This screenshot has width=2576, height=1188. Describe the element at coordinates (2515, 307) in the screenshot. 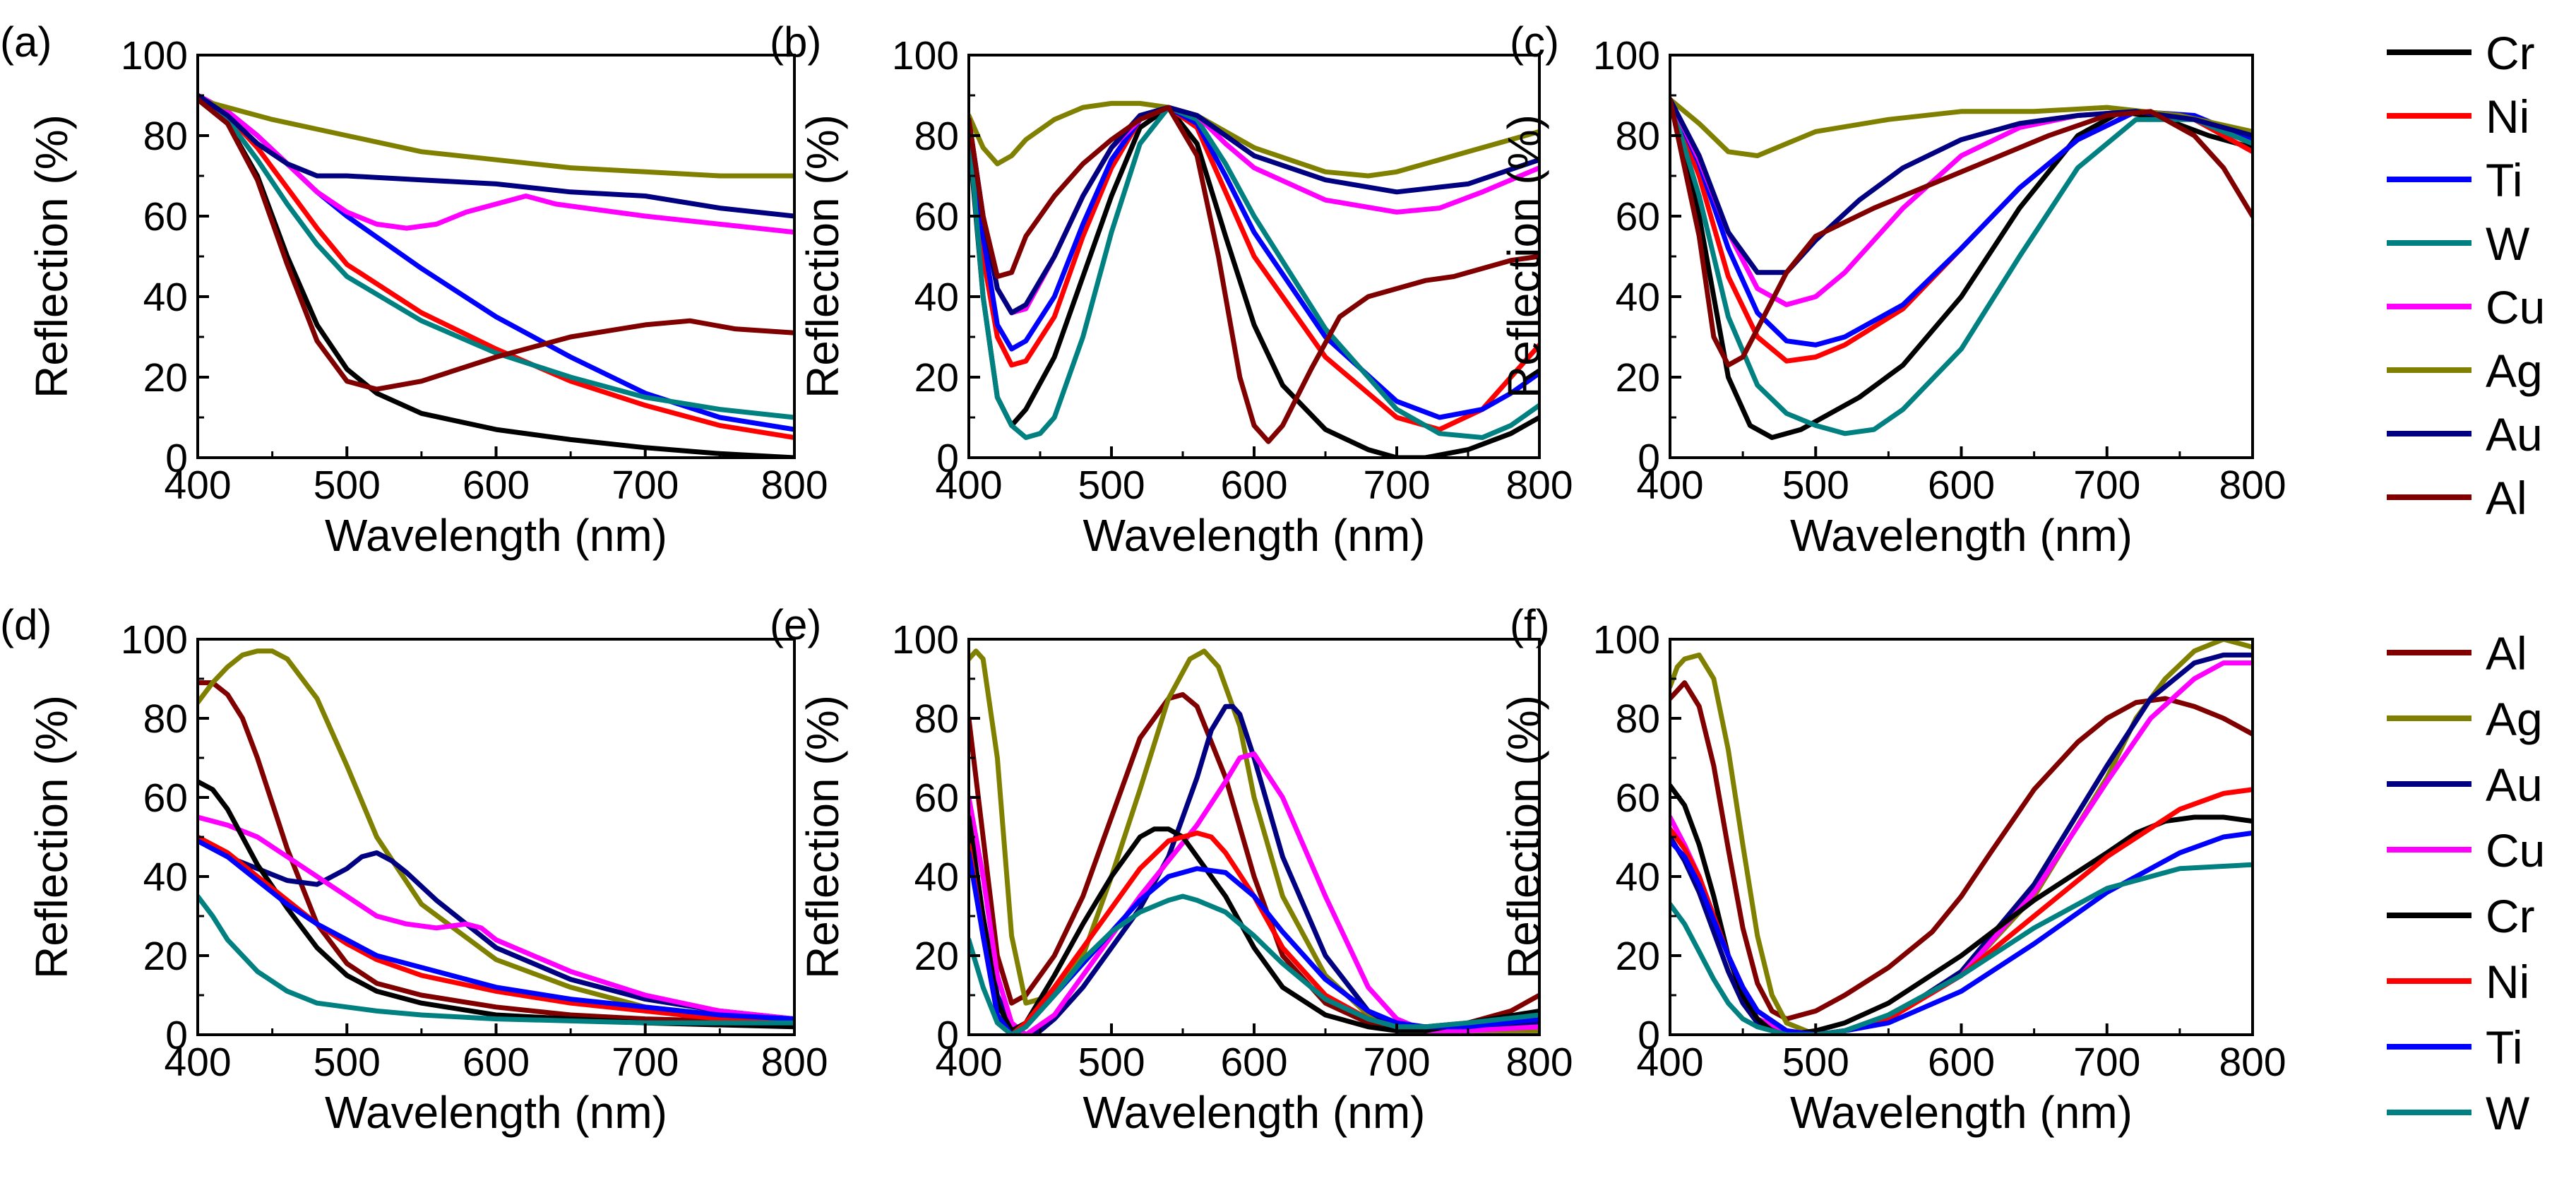

I see `legend-label-cu: Cu` at that location.